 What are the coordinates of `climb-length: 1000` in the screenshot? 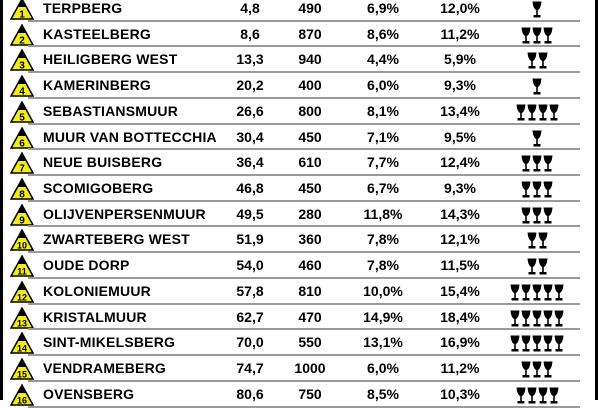 It's located at (310, 368).